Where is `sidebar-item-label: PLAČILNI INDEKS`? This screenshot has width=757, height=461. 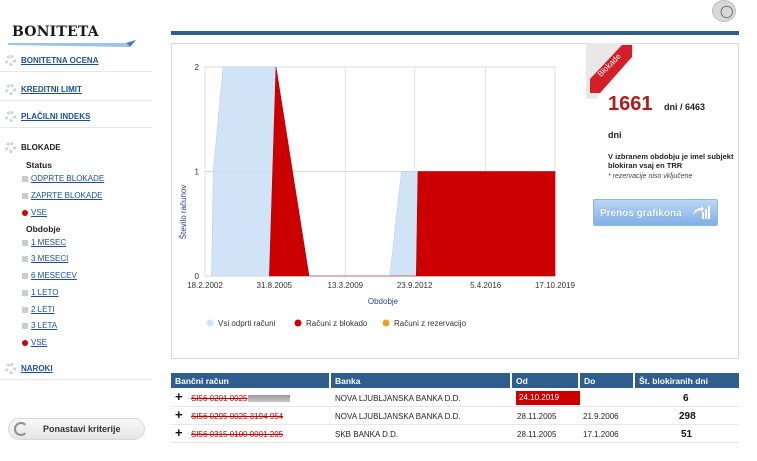
sidebar-item-label: PLAČILNI INDEKS is located at coordinates (56, 116).